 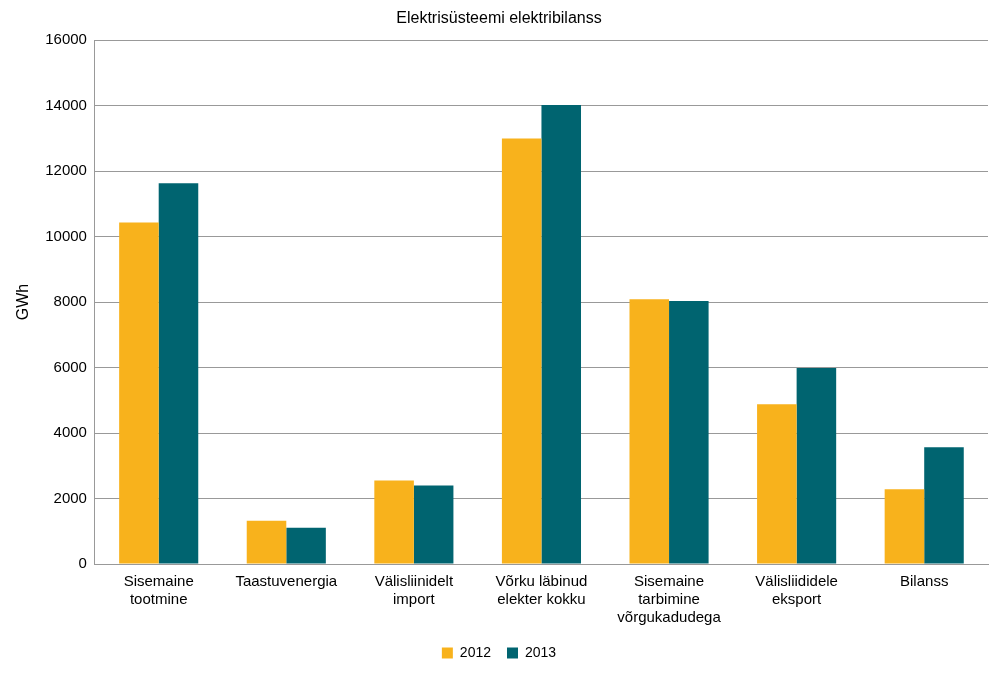 What do you see at coordinates (796, 590) in the screenshot?
I see `x-tick-label: Välisliididele eksport` at bounding box center [796, 590].